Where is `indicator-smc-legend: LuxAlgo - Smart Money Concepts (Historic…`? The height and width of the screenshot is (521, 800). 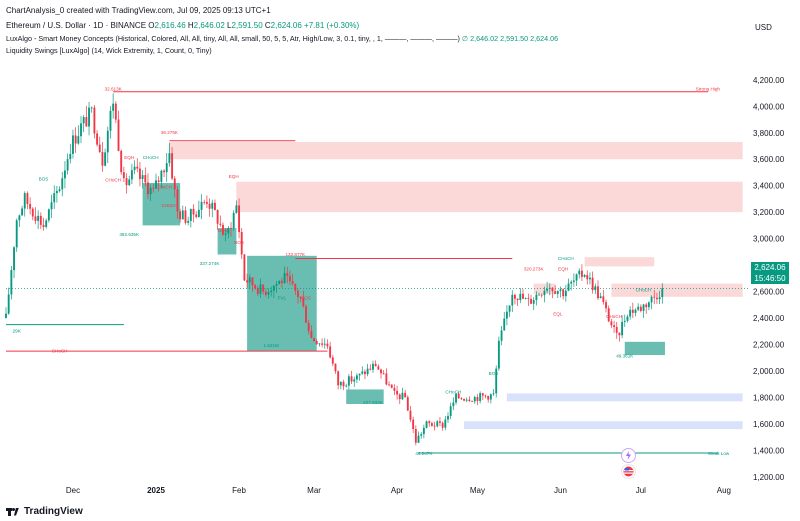
indicator-smc-legend: LuxAlgo - Smart Money Concepts (Historic… is located at coordinates (282, 38).